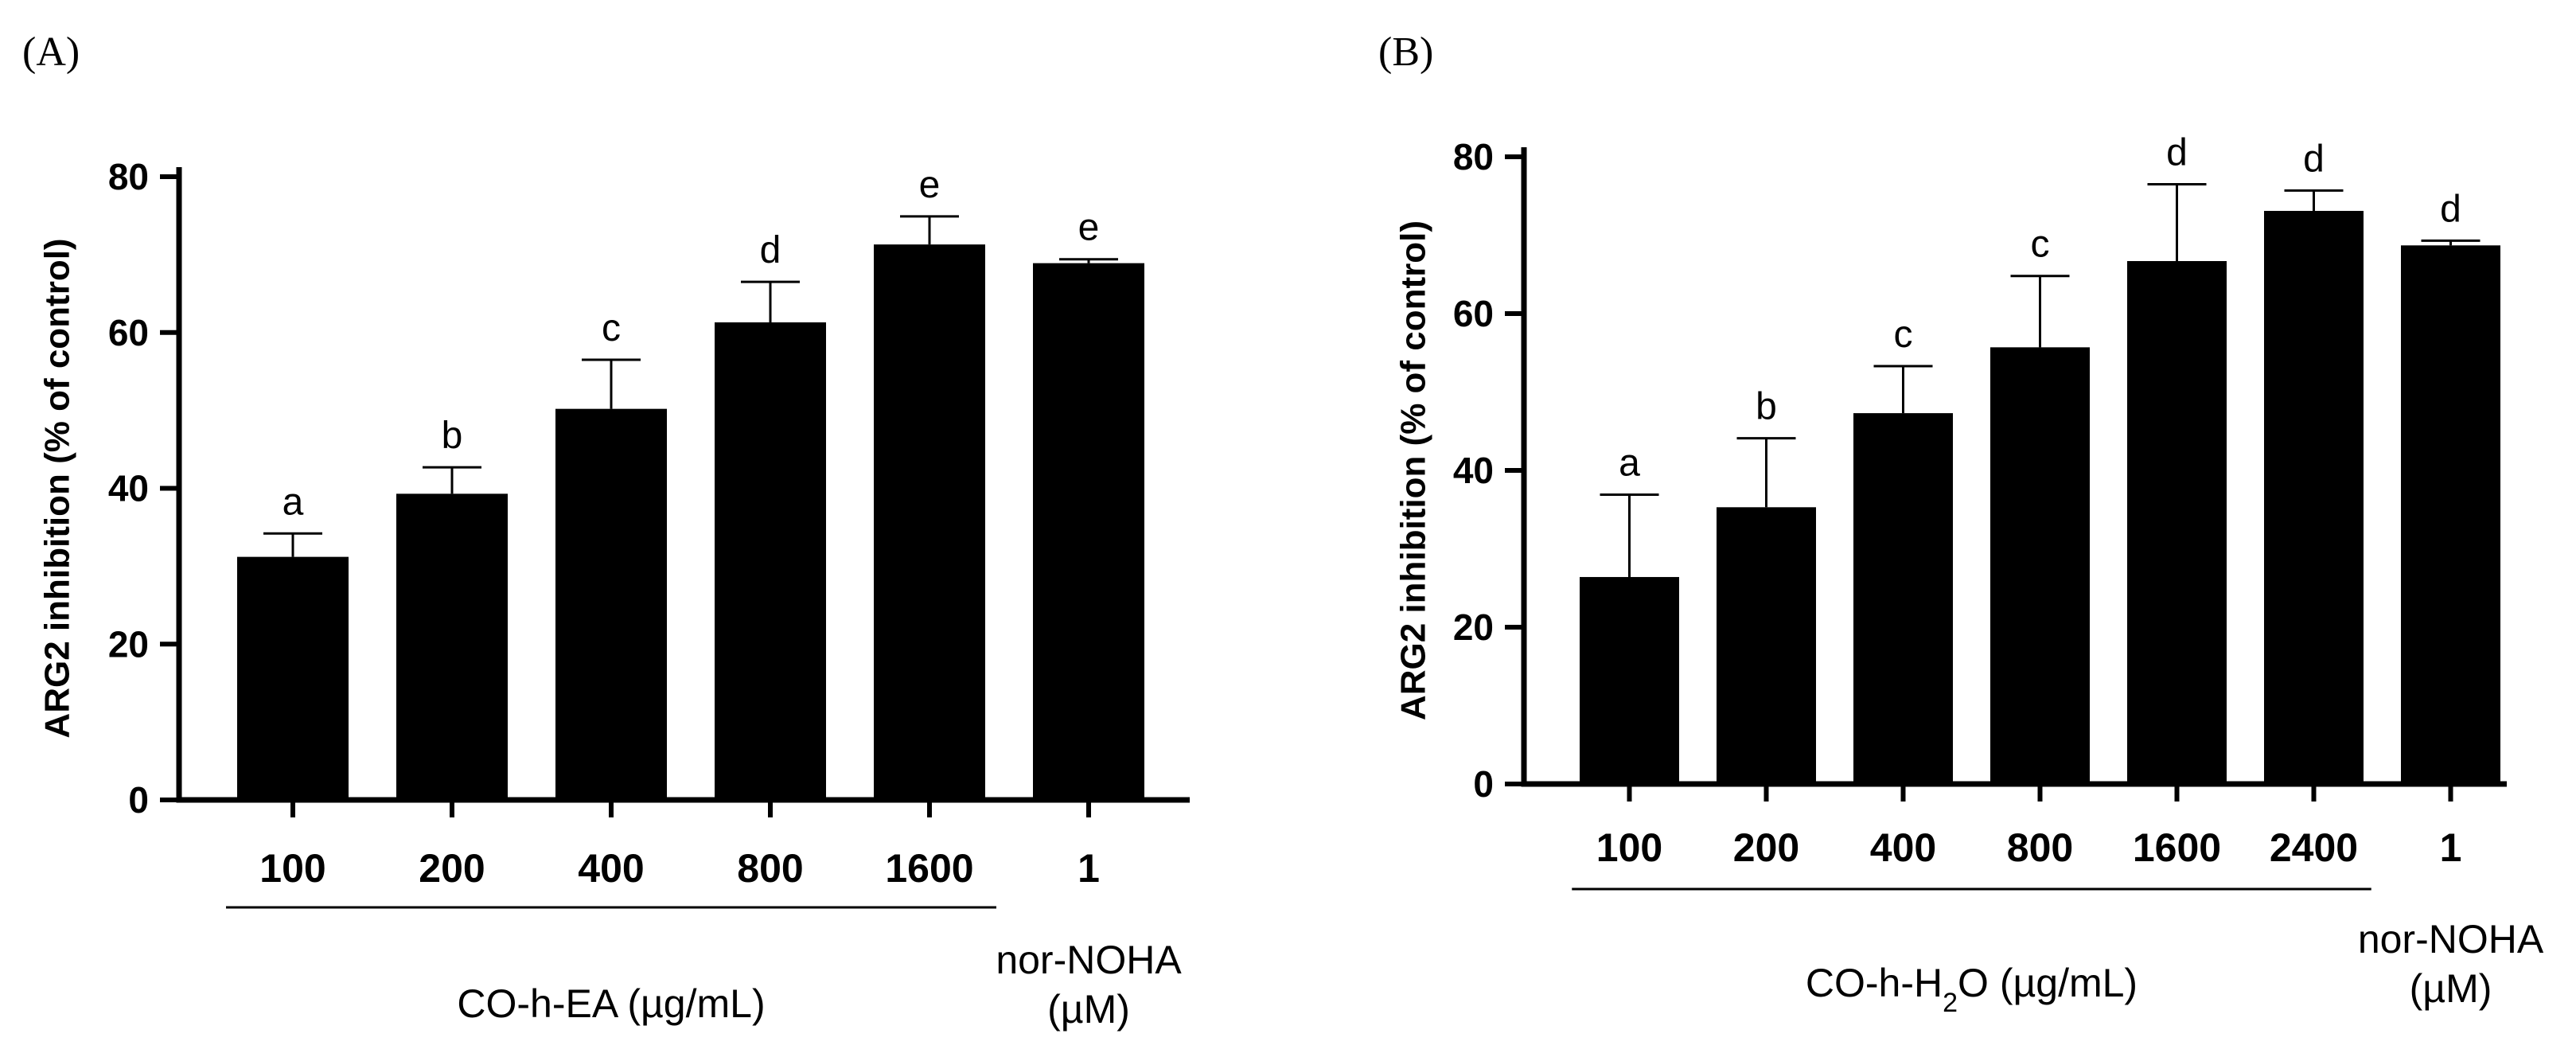 The width and height of the screenshot is (2576, 1057). I want to click on group-label: CO-h-H2O (µg/mL), so click(1972, 990).